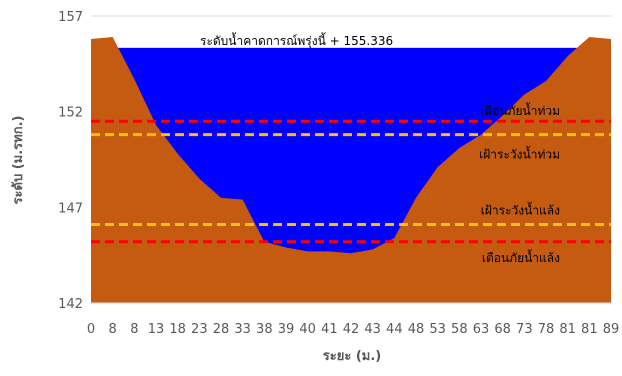 The width and height of the screenshot is (622, 376). I want to click on x-tick-label: 42, so click(351, 329).